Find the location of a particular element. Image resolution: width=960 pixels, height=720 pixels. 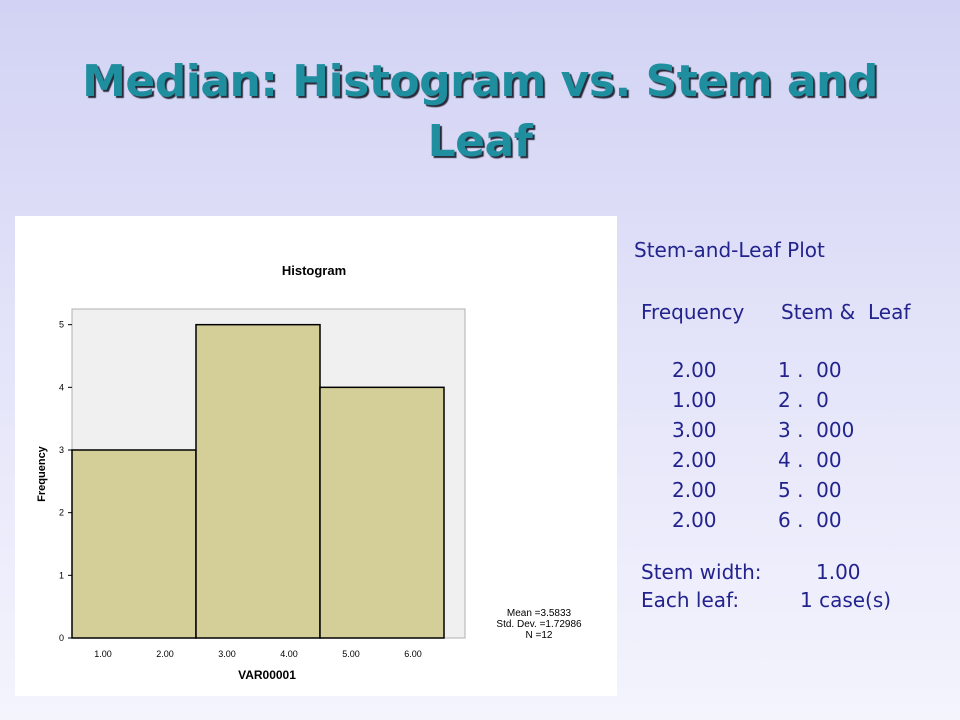

header-frequency: Frequency is located at coordinates (693, 312).